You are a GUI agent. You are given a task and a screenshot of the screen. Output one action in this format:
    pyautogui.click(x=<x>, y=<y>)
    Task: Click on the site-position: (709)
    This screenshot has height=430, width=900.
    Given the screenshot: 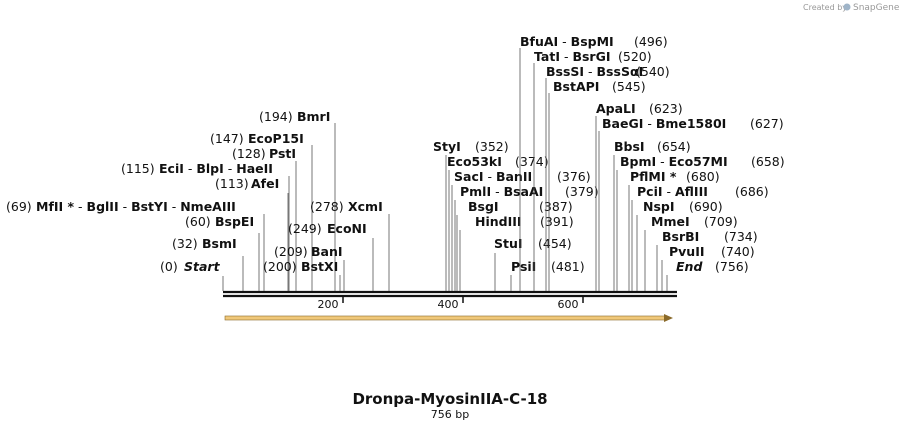 What is the action you would take?
    pyautogui.click(x=721, y=221)
    